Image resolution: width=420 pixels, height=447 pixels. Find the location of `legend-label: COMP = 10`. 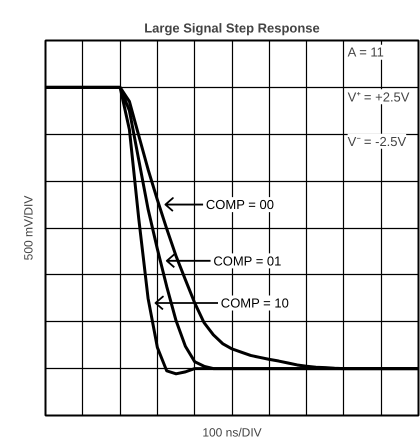

legend-label: COMP = 10 is located at coordinates (254, 303).